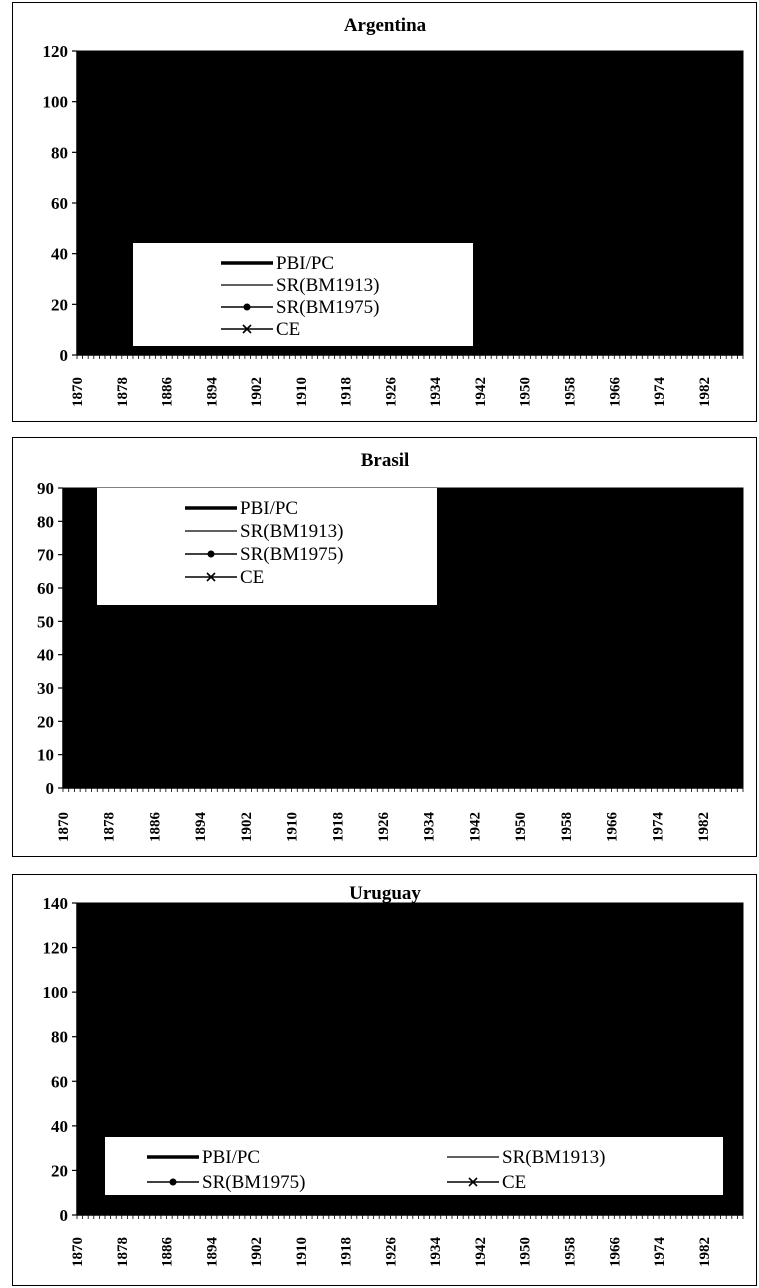  I want to click on y-tick-label: 10, so click(45, 755).